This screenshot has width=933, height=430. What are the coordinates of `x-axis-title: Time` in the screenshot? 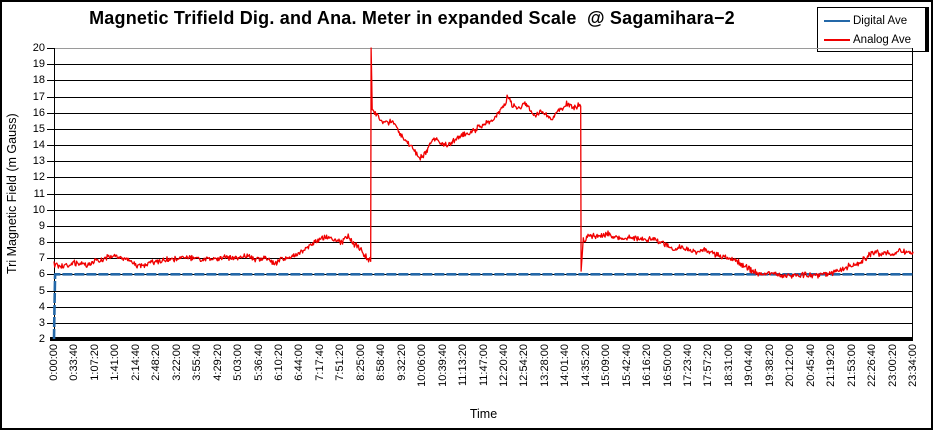 It's located at (483, 414).